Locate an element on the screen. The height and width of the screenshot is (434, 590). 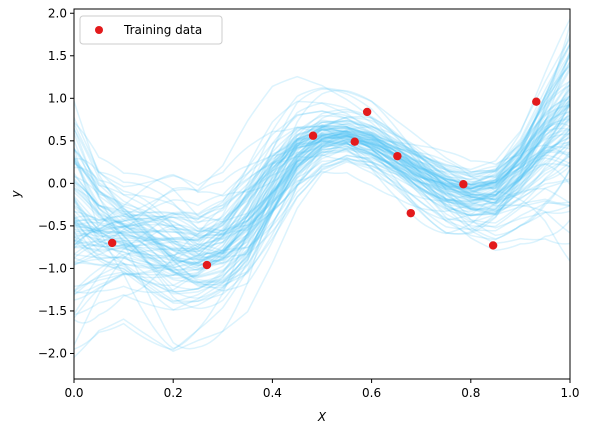
x-axis-label: X is located at coordinates (322, 417).